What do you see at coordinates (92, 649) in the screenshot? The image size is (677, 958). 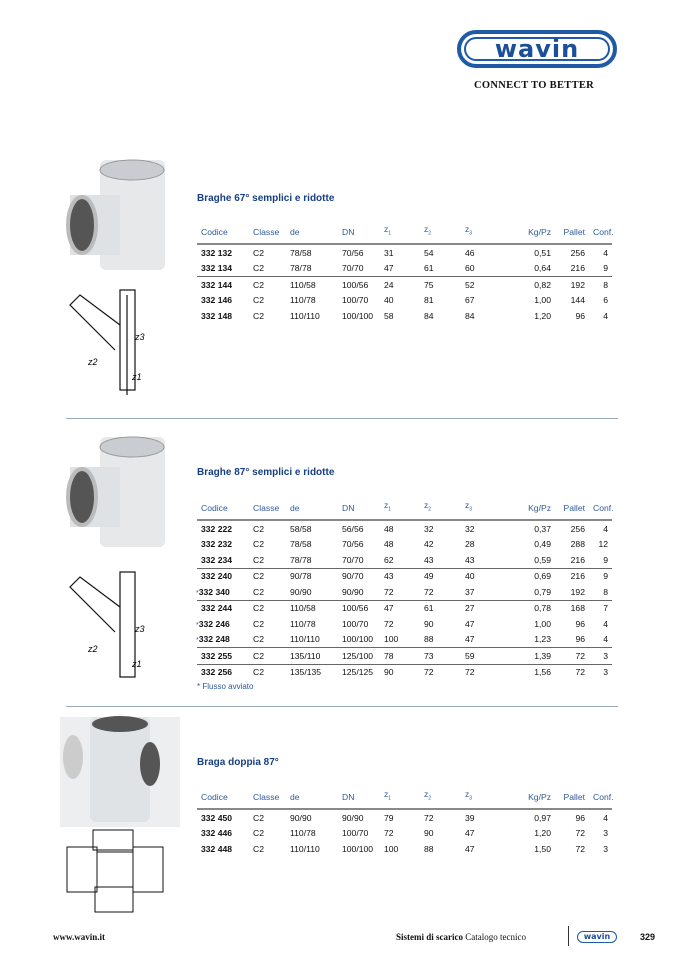 I see `svg-text: z2` at bounding box center [92, 649].